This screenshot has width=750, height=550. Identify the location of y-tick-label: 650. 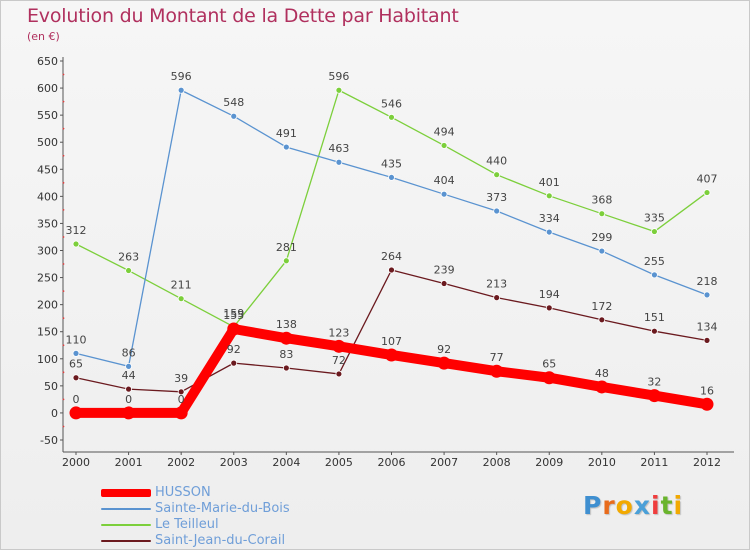
(47, 61).